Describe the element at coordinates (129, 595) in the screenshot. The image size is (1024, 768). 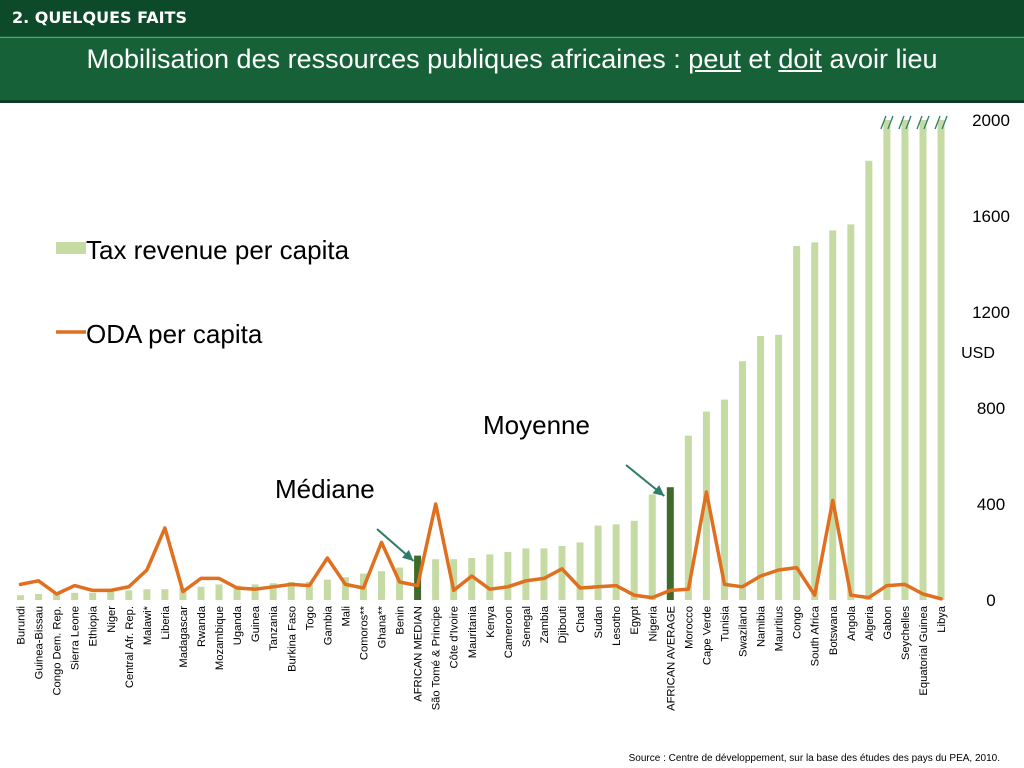
I see `bar-central-afr-rep` at that location.